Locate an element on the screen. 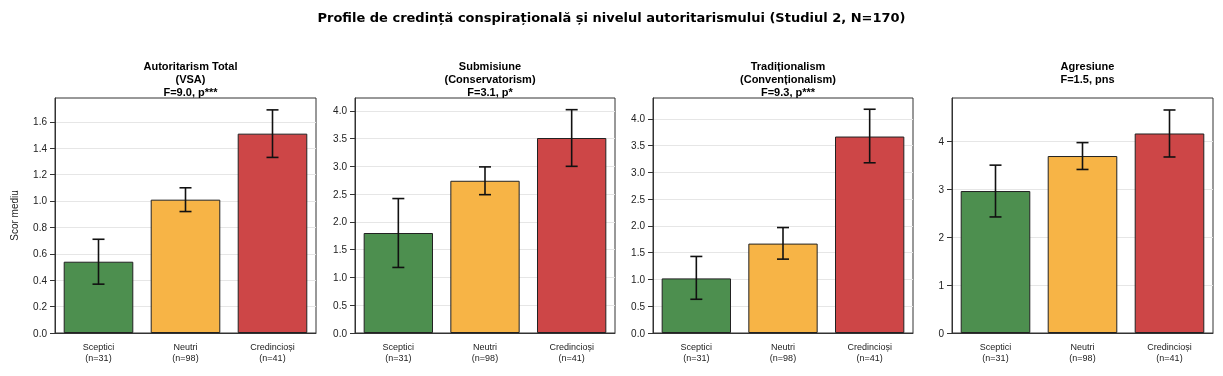  y-tick-label: 4 is located at coordinates (941, 141).